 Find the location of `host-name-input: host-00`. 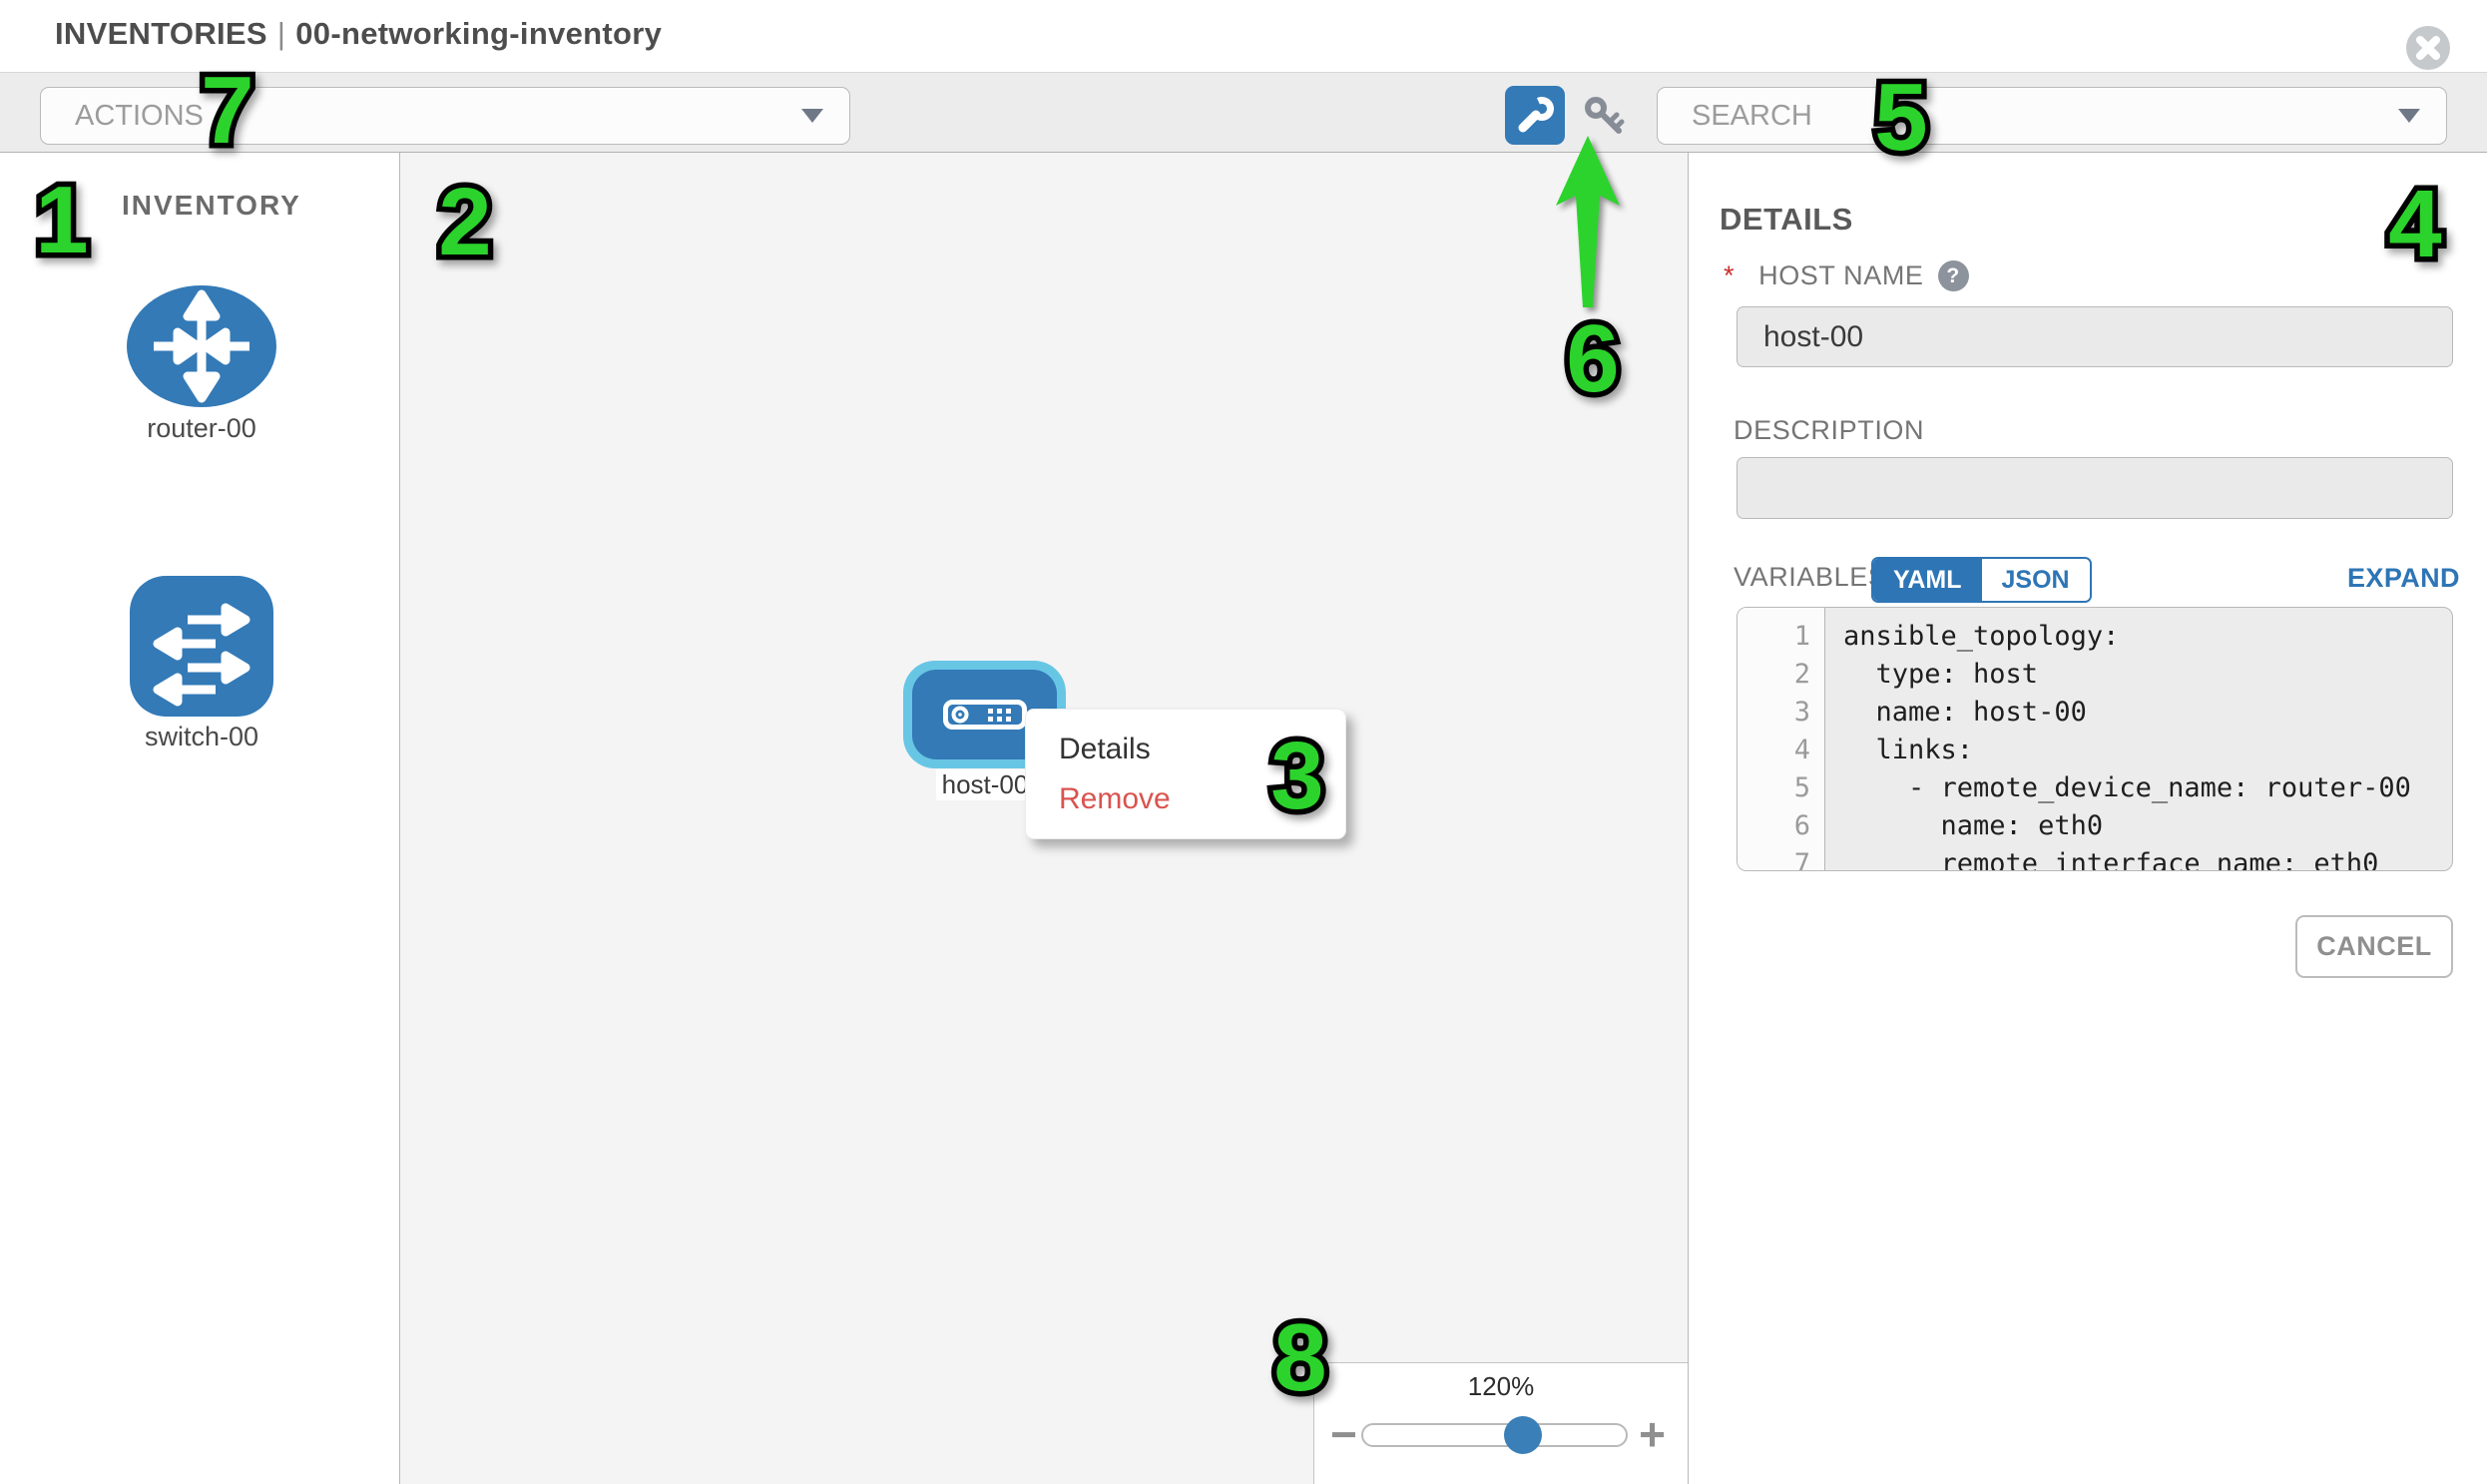

host-name-input: host-00 is located at coordinates (2095, 336).